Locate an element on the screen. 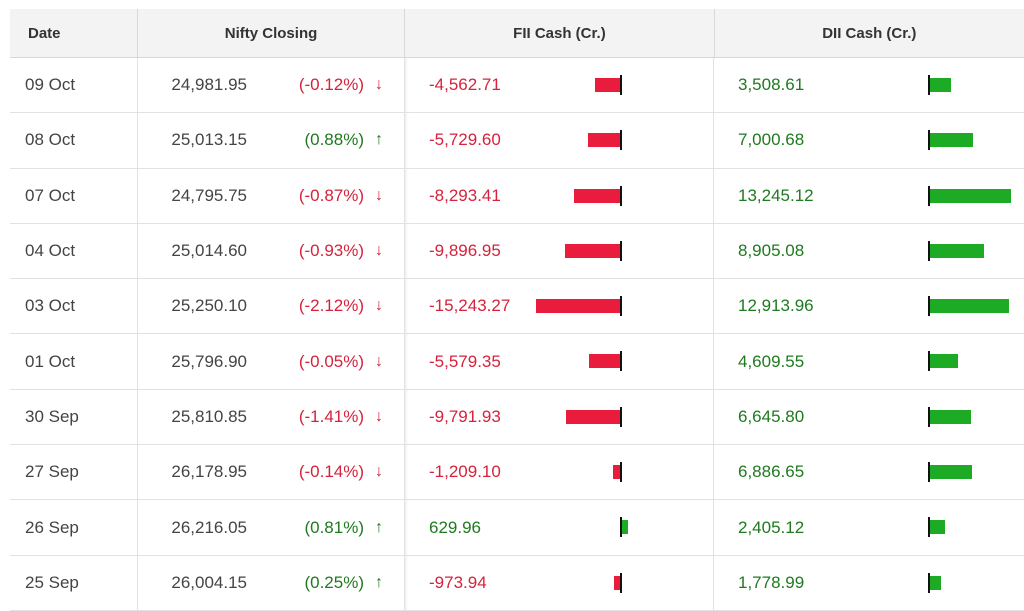 The width and height of the screenshot is (1024, 611). header-dii-cash: DII Cash (Cr.) is located at coordinates (869, 33).